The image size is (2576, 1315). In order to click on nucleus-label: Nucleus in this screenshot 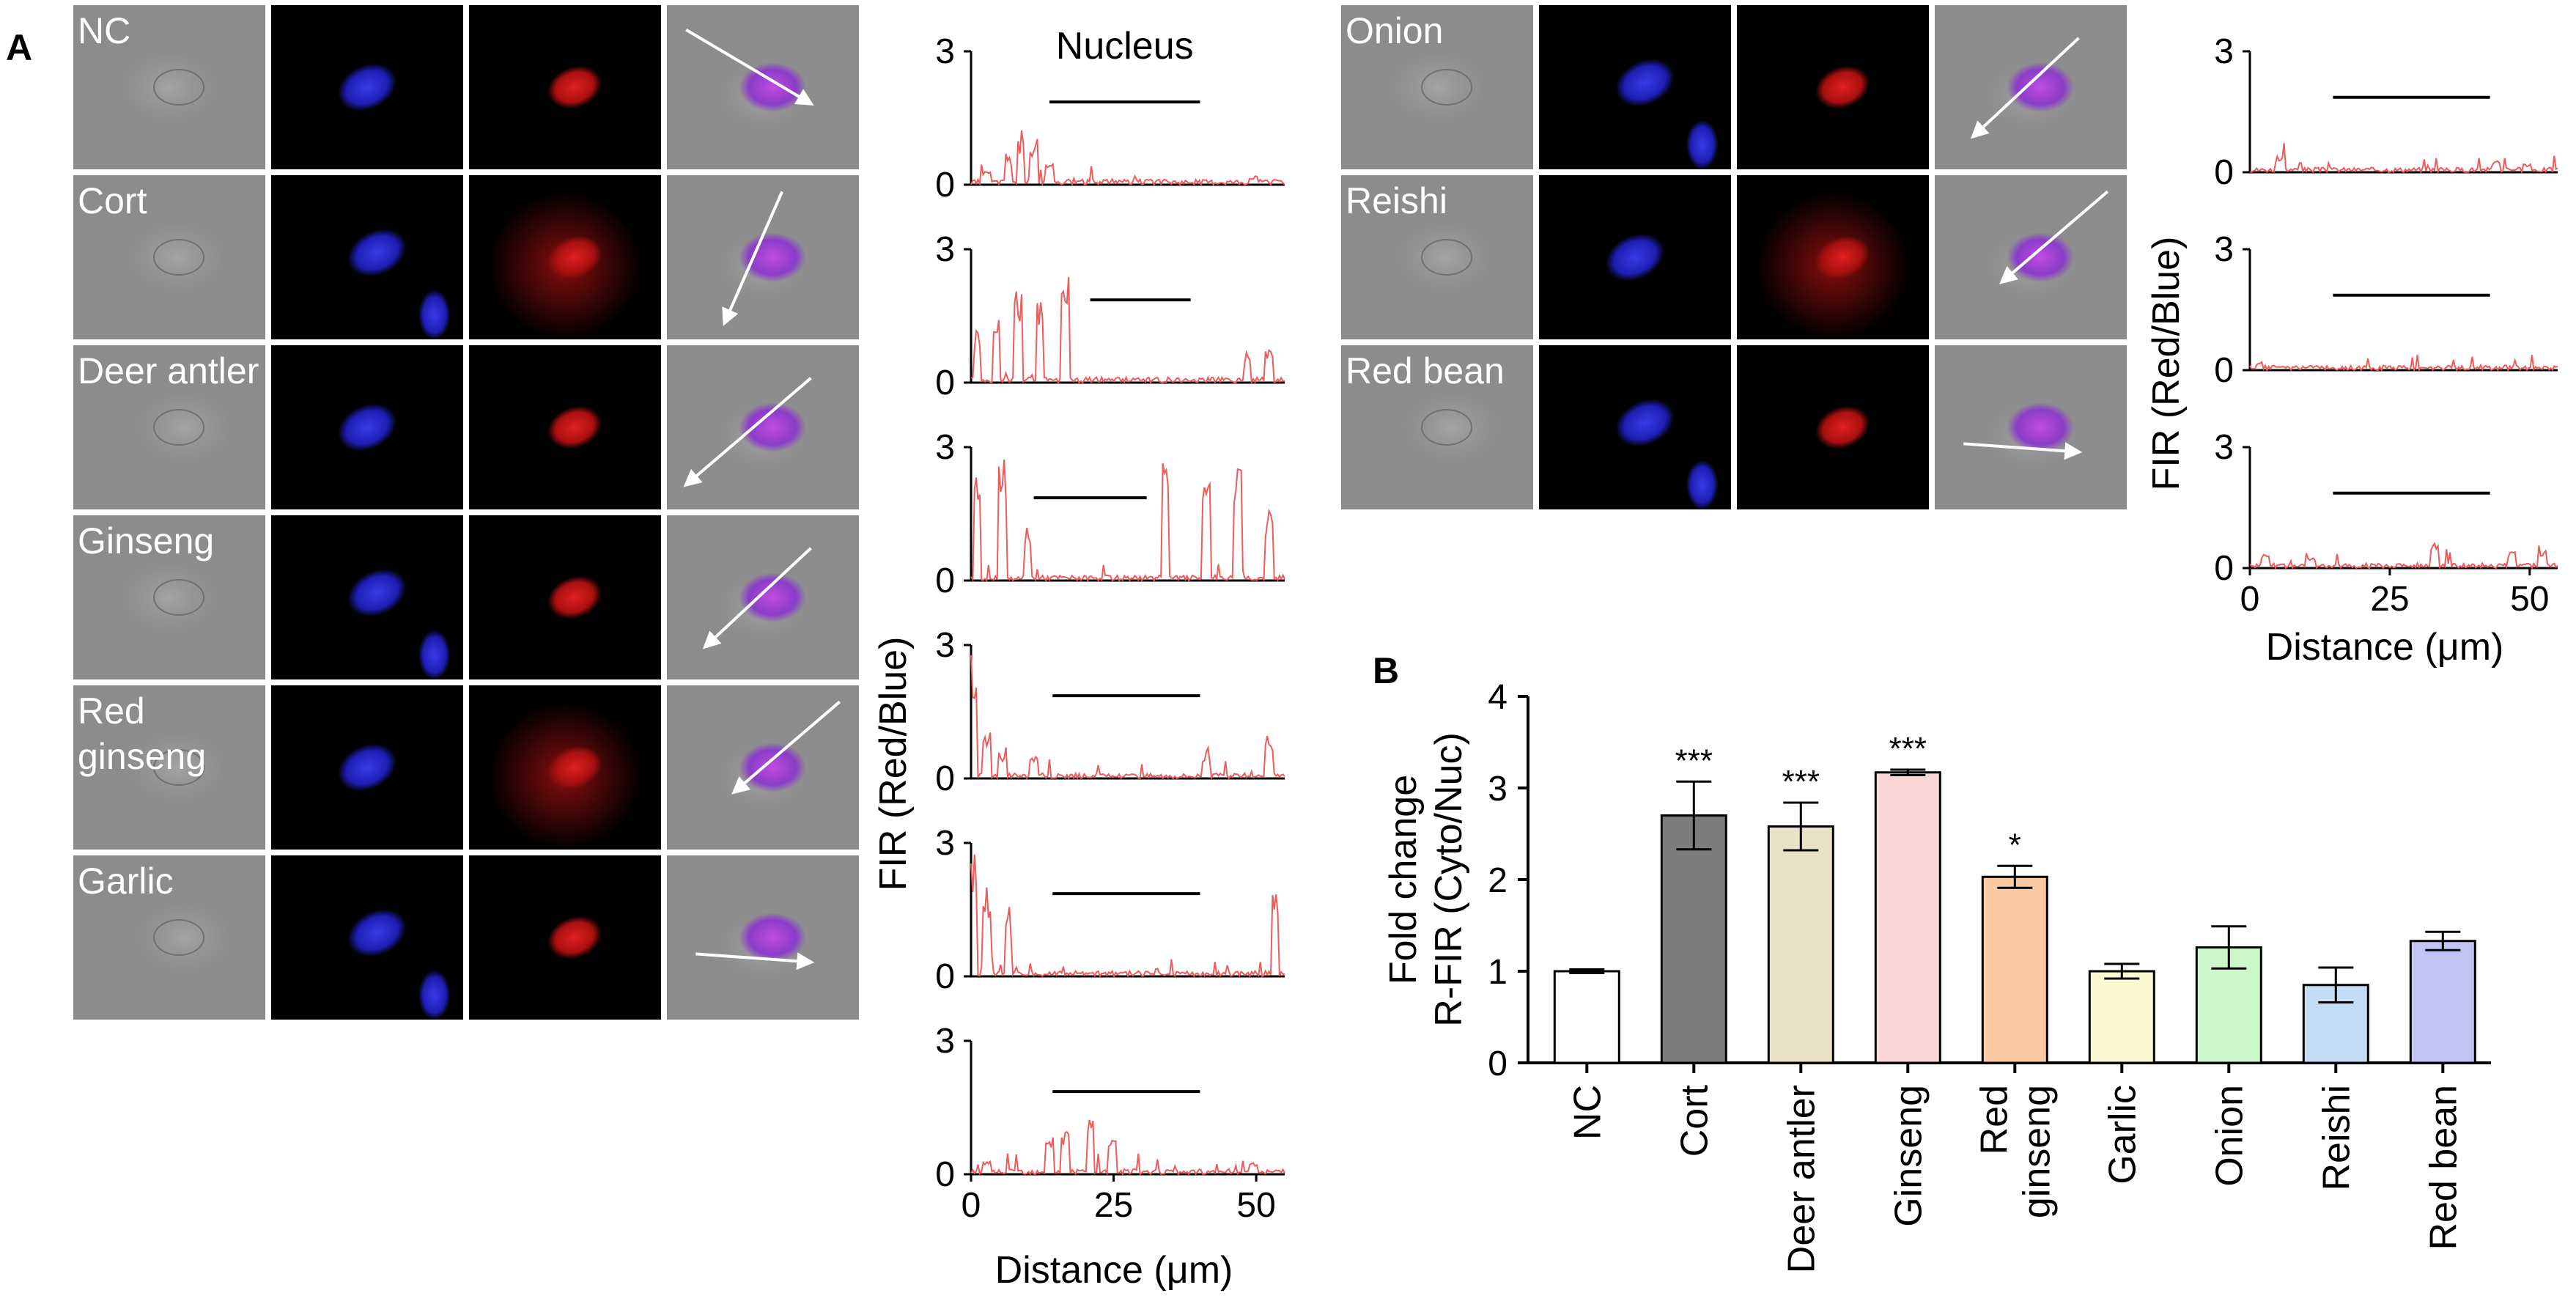, I will do `click(1125, 46)`.